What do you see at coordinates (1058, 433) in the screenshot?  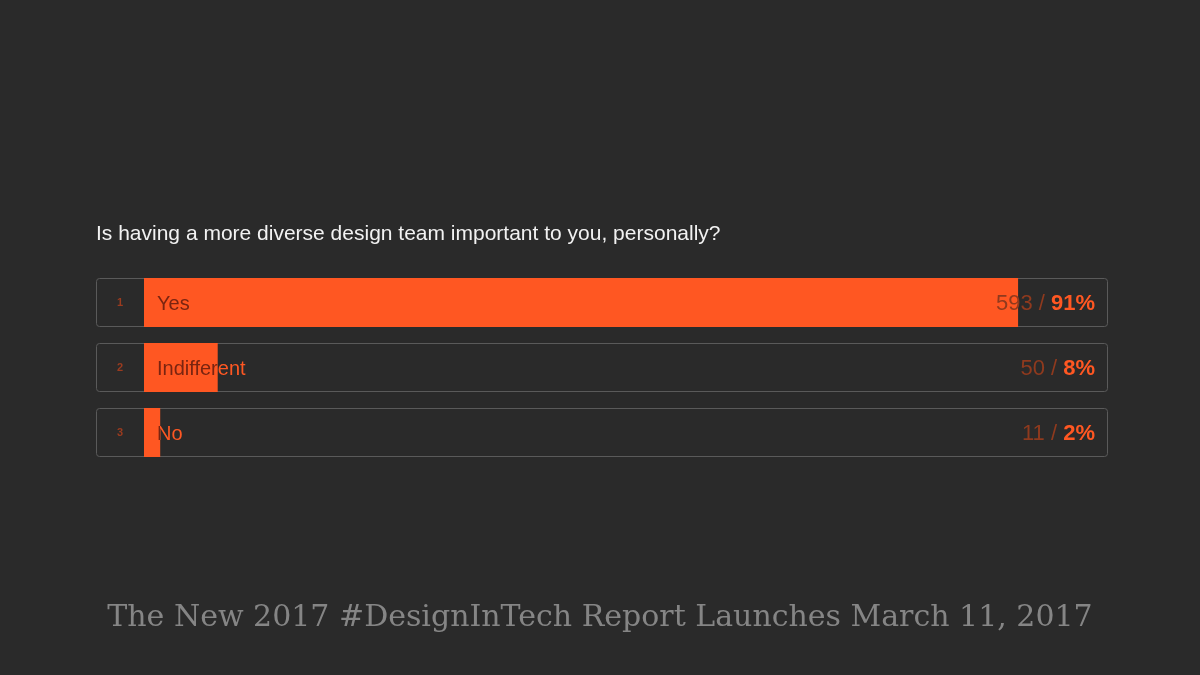 I see `data-label: 11 / 2%` at bounding box center [1058, 433].